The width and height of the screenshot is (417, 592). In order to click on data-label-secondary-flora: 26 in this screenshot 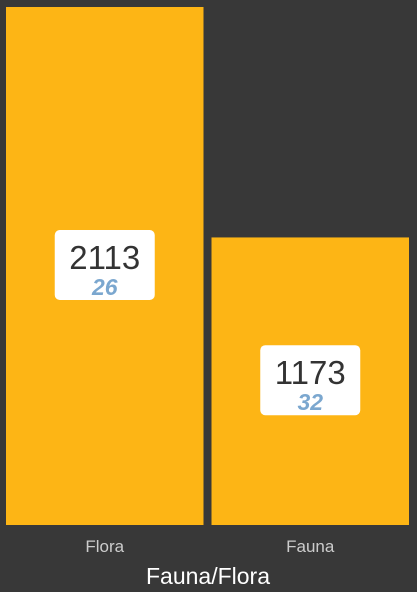, I will do `click(104, 287)`.